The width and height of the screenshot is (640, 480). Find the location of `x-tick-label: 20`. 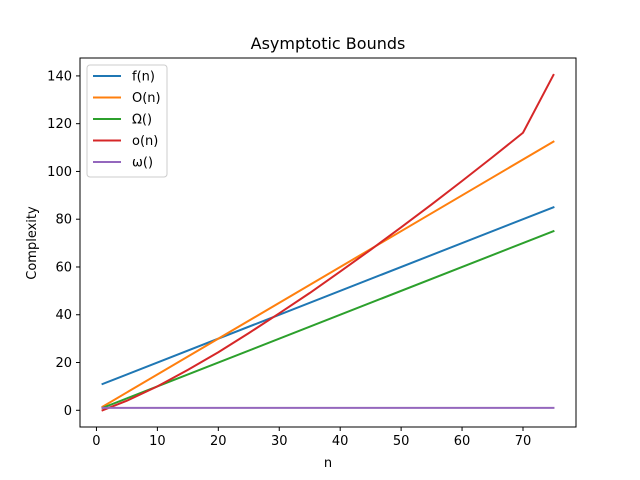

x-tick-label: 20 is located at coordinates (218, 441).